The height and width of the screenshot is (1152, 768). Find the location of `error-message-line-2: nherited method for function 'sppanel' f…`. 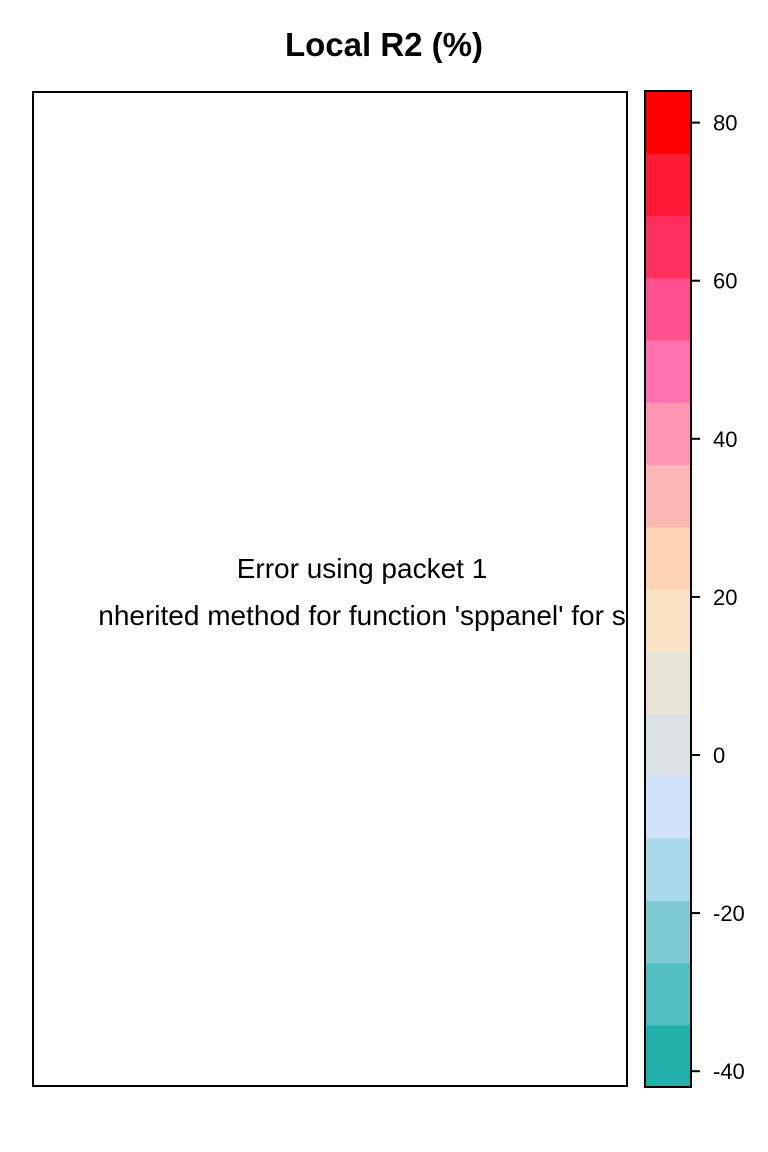

error-message-line-2: nherited method for function 'sppanel' f… is located at coordinates (362, 615).